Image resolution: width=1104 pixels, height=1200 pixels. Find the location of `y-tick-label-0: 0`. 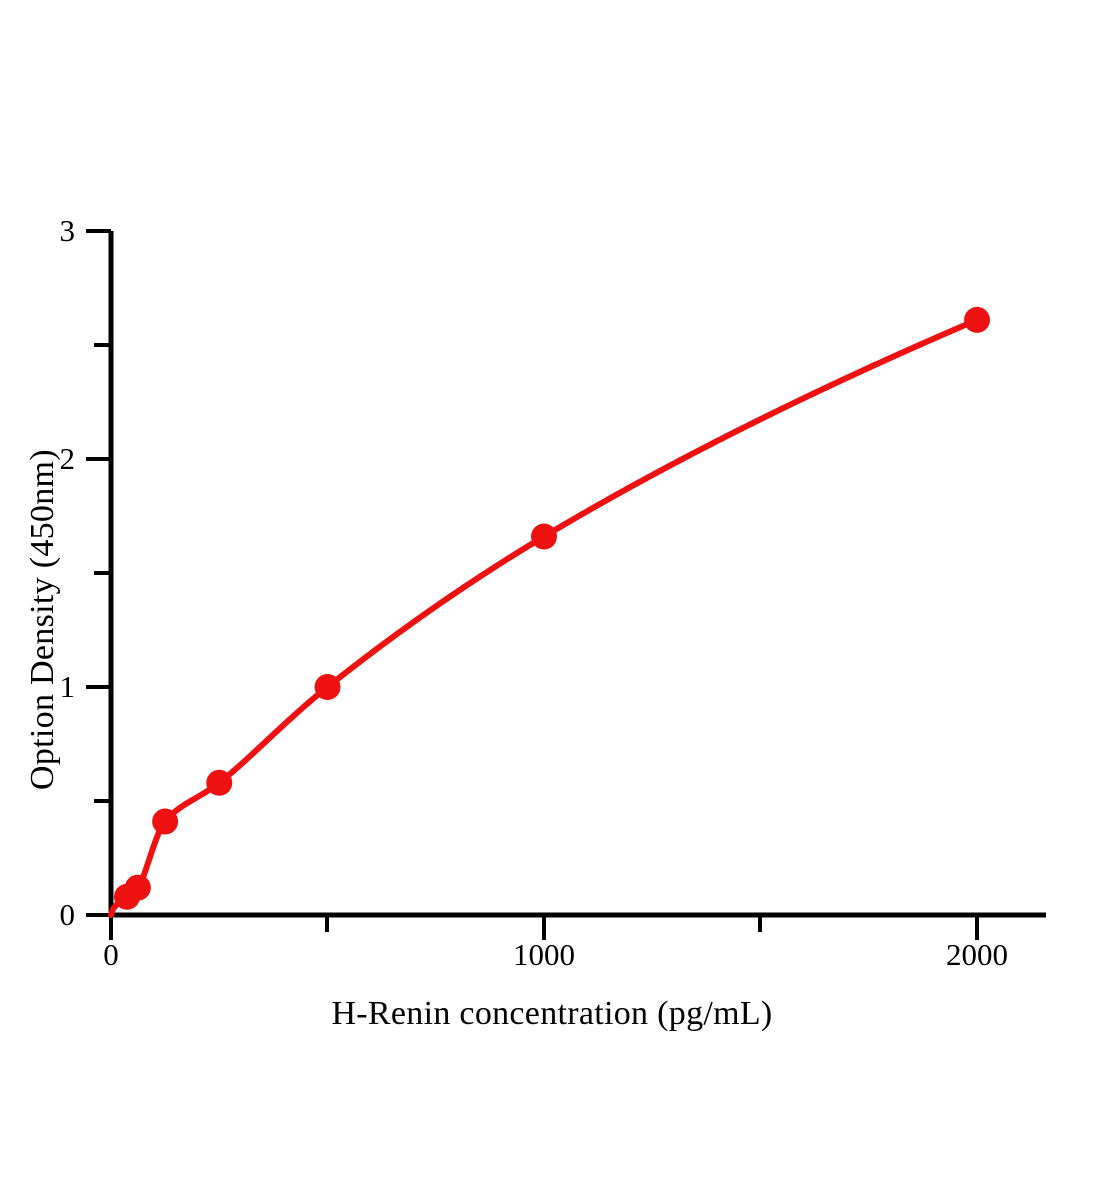

y-tick-label-0: 0 is located at coordinates (67, 914).